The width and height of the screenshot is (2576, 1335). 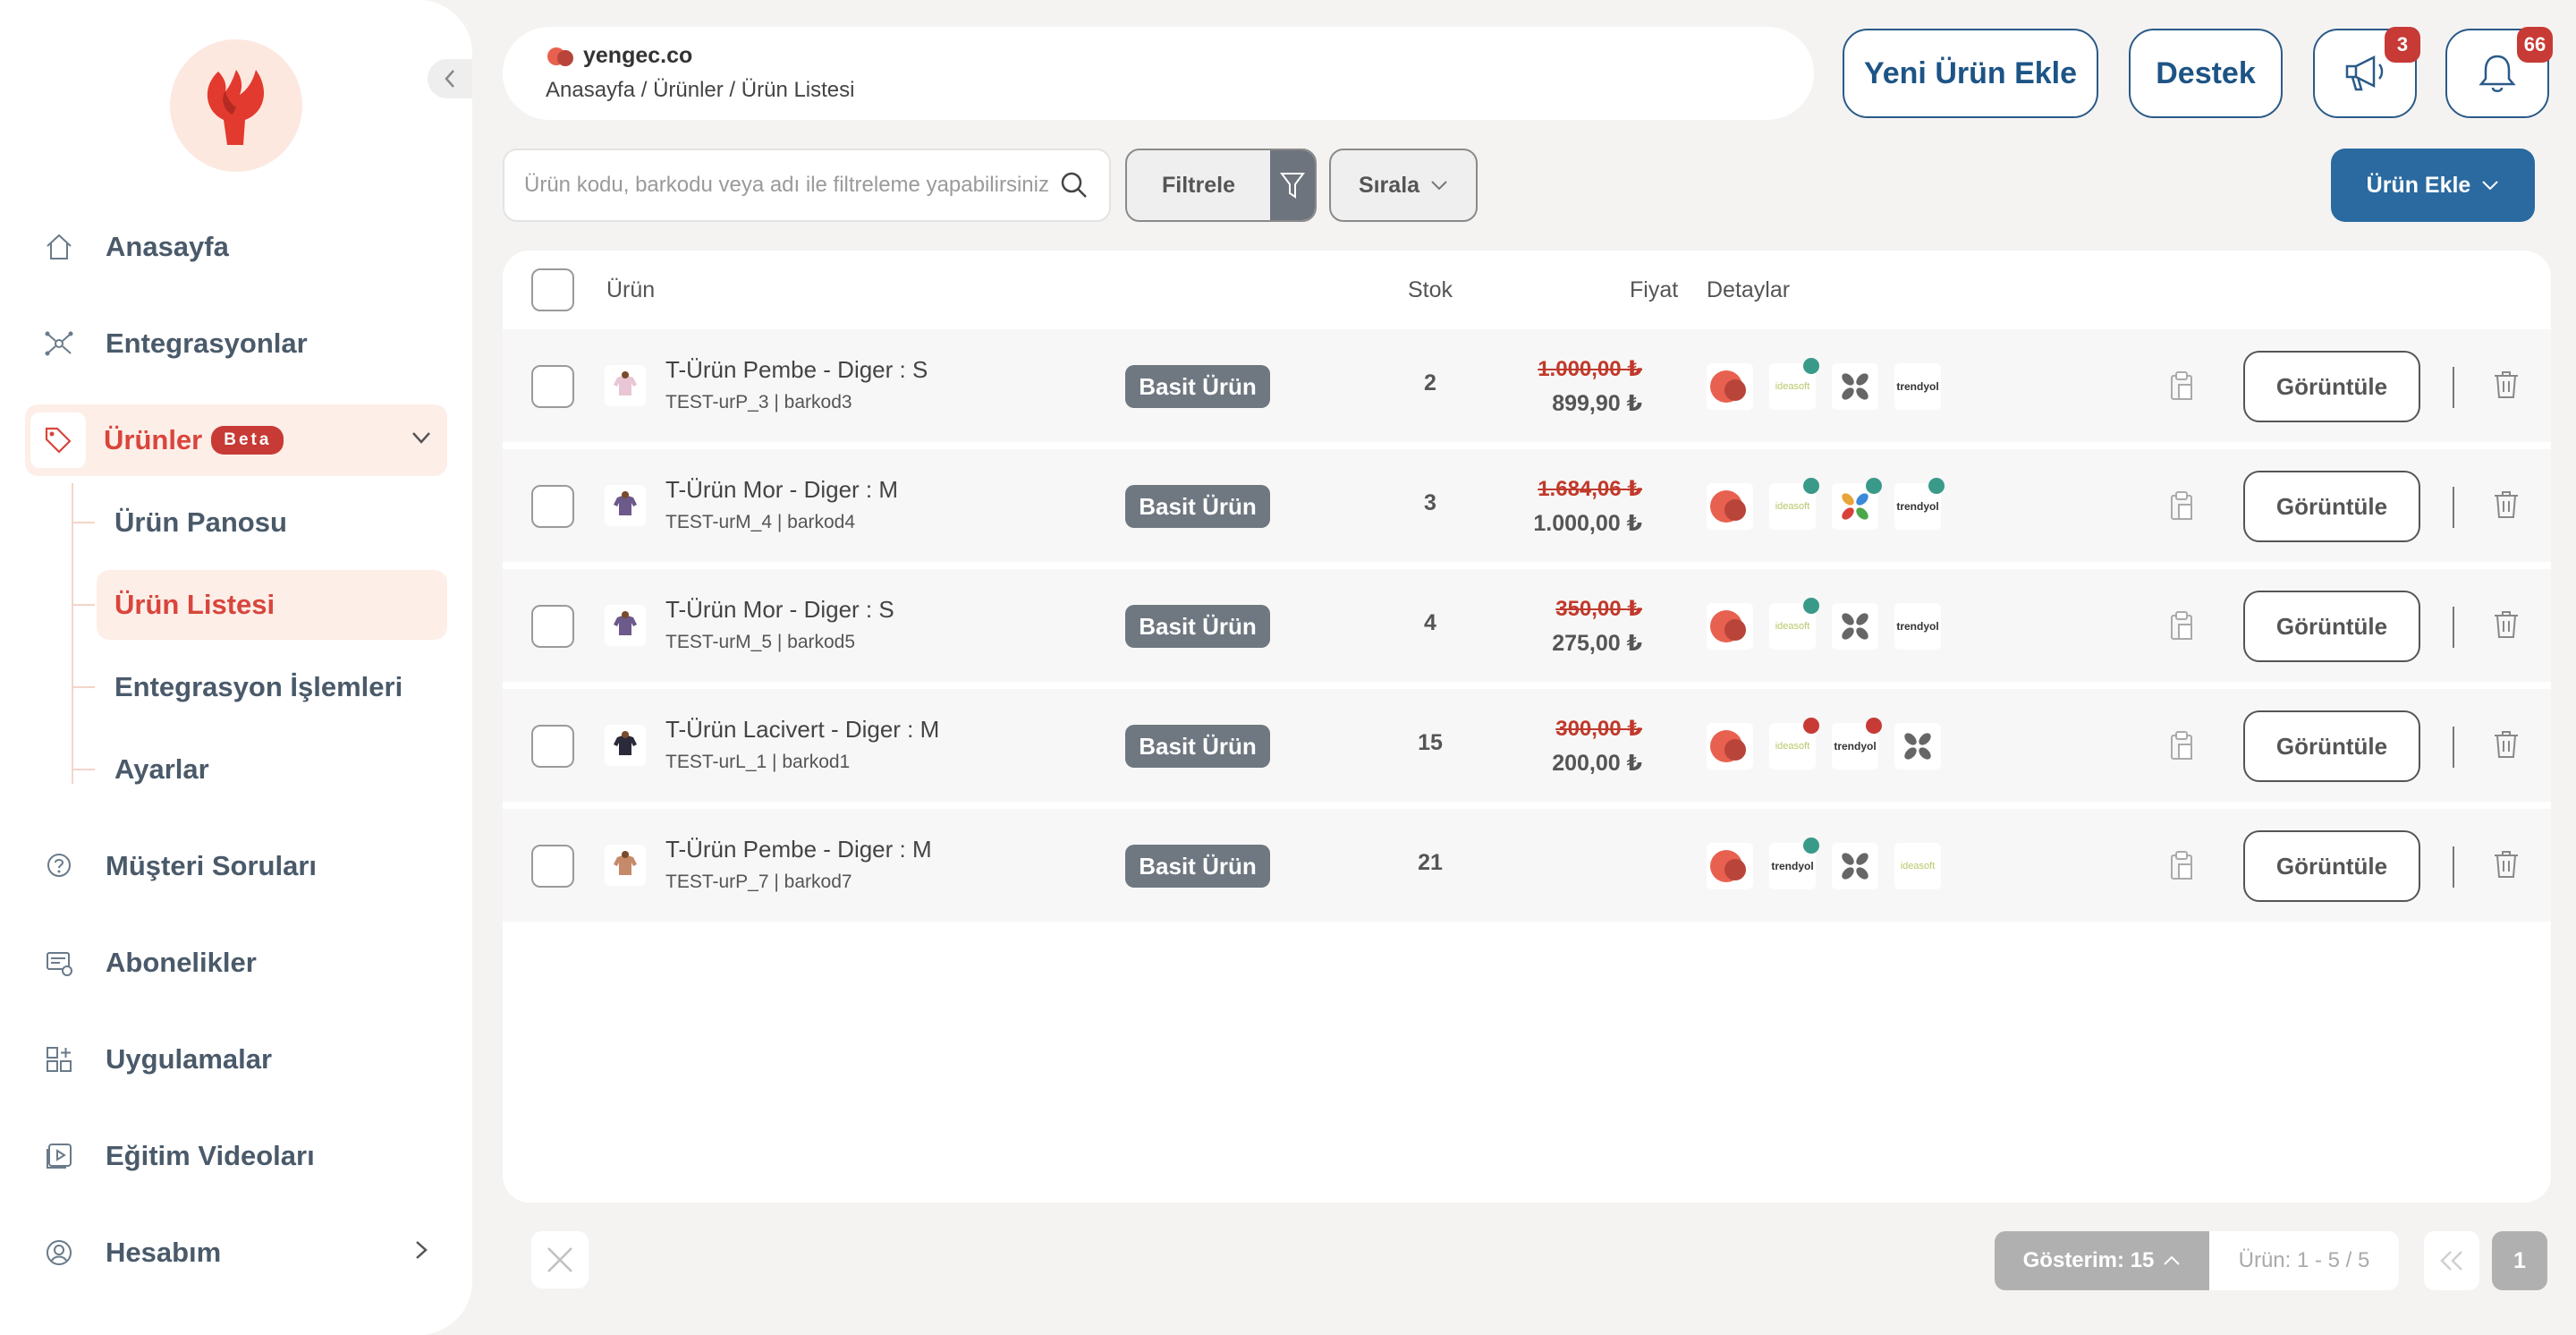 What do you see at coordinates (1597, 403) in the screenshot?
I see `product-price: 899,90 ₺` at bounding box center [1597, 403].